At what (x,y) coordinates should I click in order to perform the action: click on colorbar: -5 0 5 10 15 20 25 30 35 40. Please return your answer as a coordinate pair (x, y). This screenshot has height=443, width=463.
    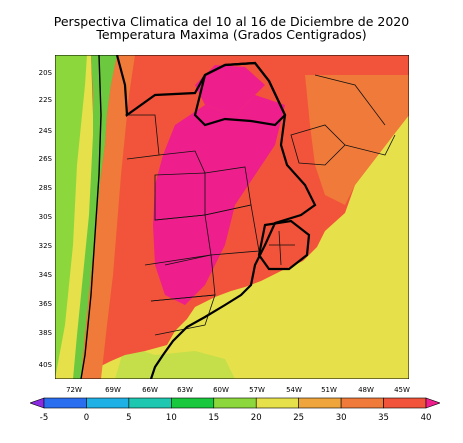
    Looking at the image, I should click on (235, 410).